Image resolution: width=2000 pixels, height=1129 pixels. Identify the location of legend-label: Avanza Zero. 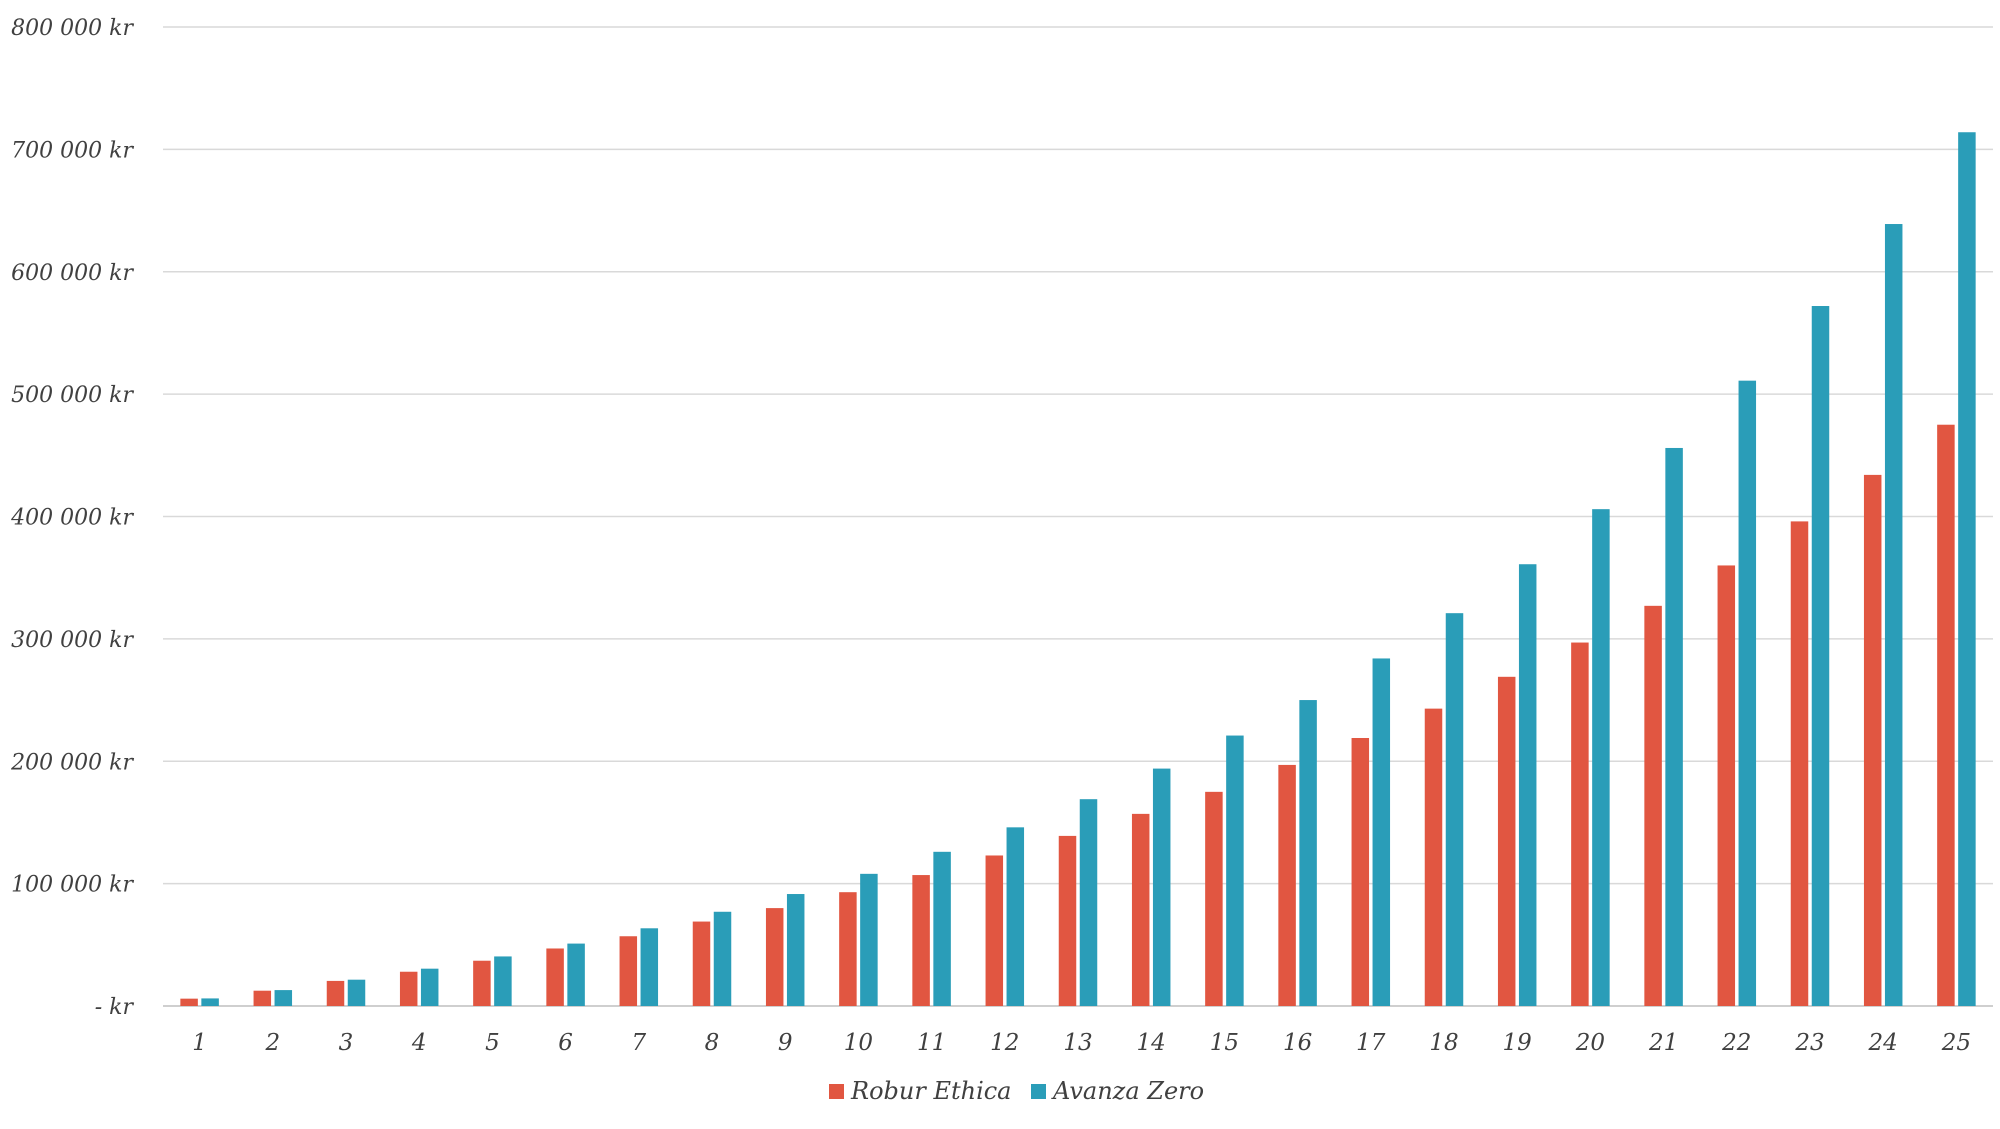
(1127, 1091).